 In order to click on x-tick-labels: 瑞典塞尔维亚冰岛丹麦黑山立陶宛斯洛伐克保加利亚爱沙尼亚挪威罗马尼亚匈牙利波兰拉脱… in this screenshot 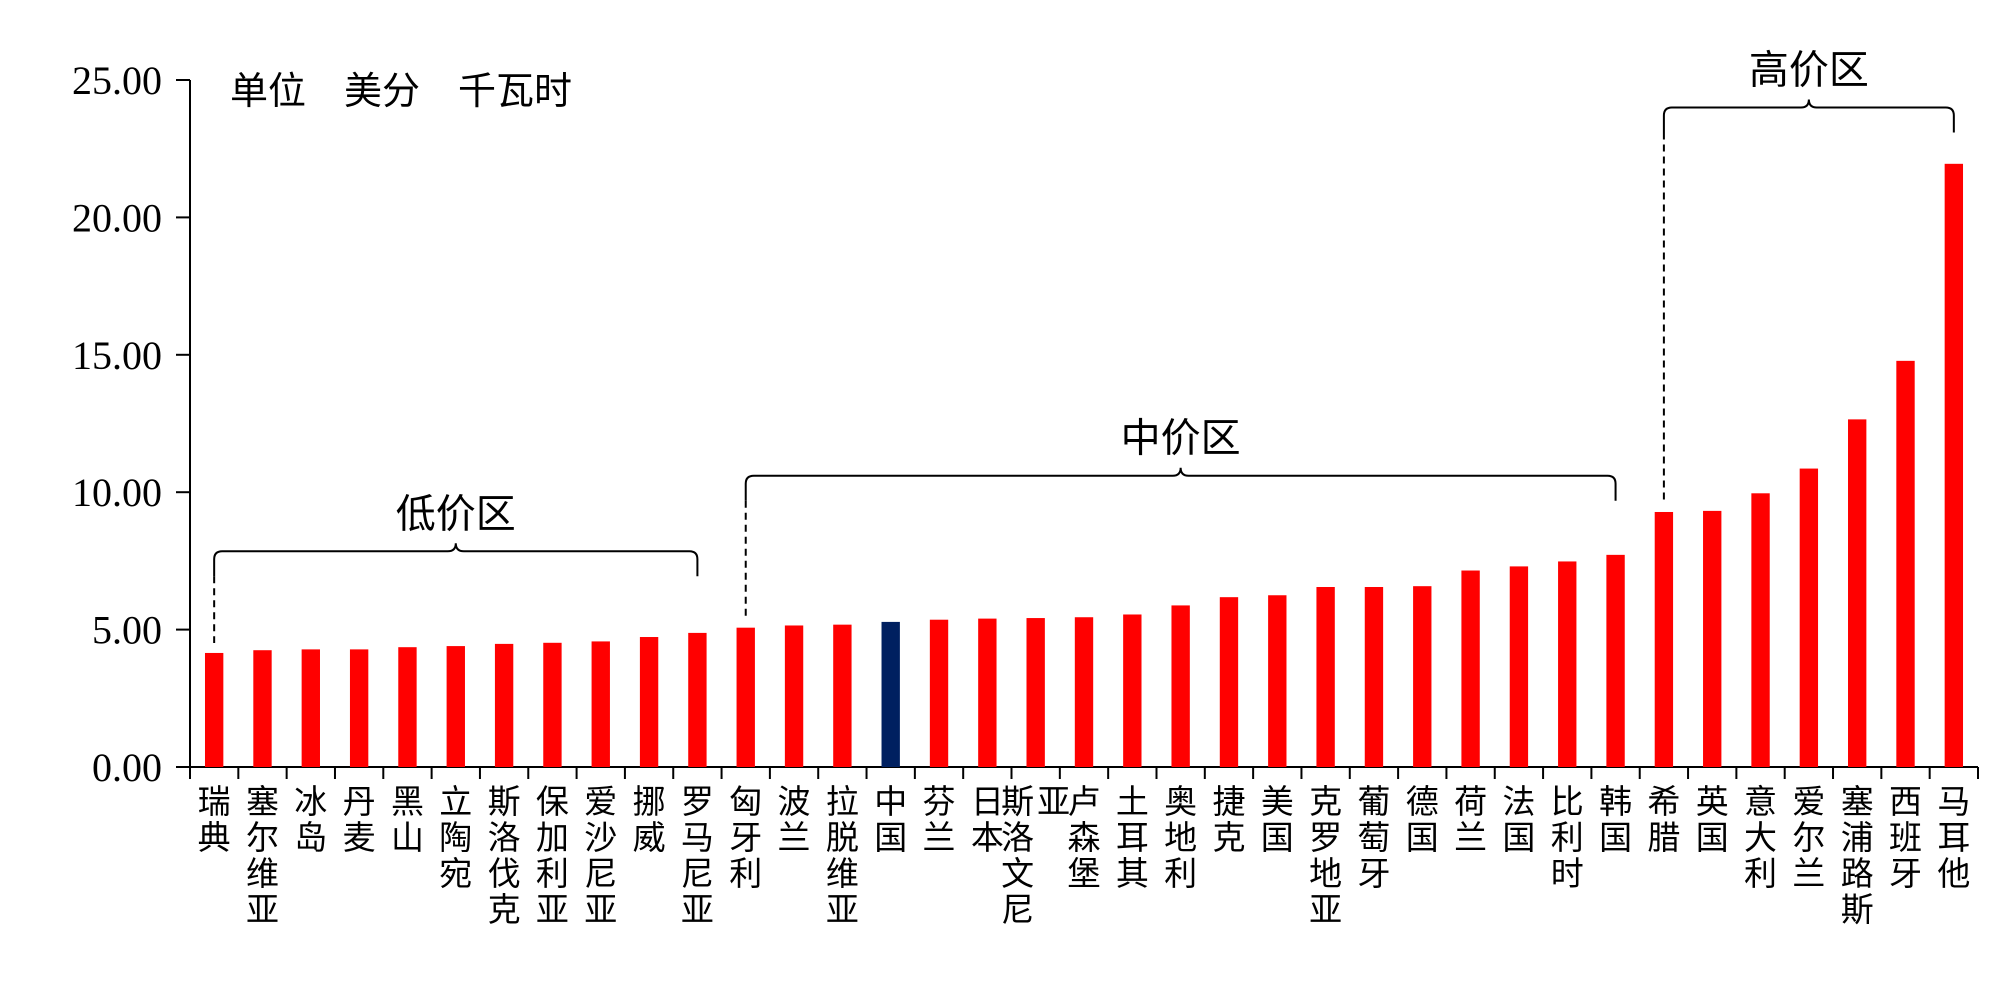, I will do `click(1084, 855)`.